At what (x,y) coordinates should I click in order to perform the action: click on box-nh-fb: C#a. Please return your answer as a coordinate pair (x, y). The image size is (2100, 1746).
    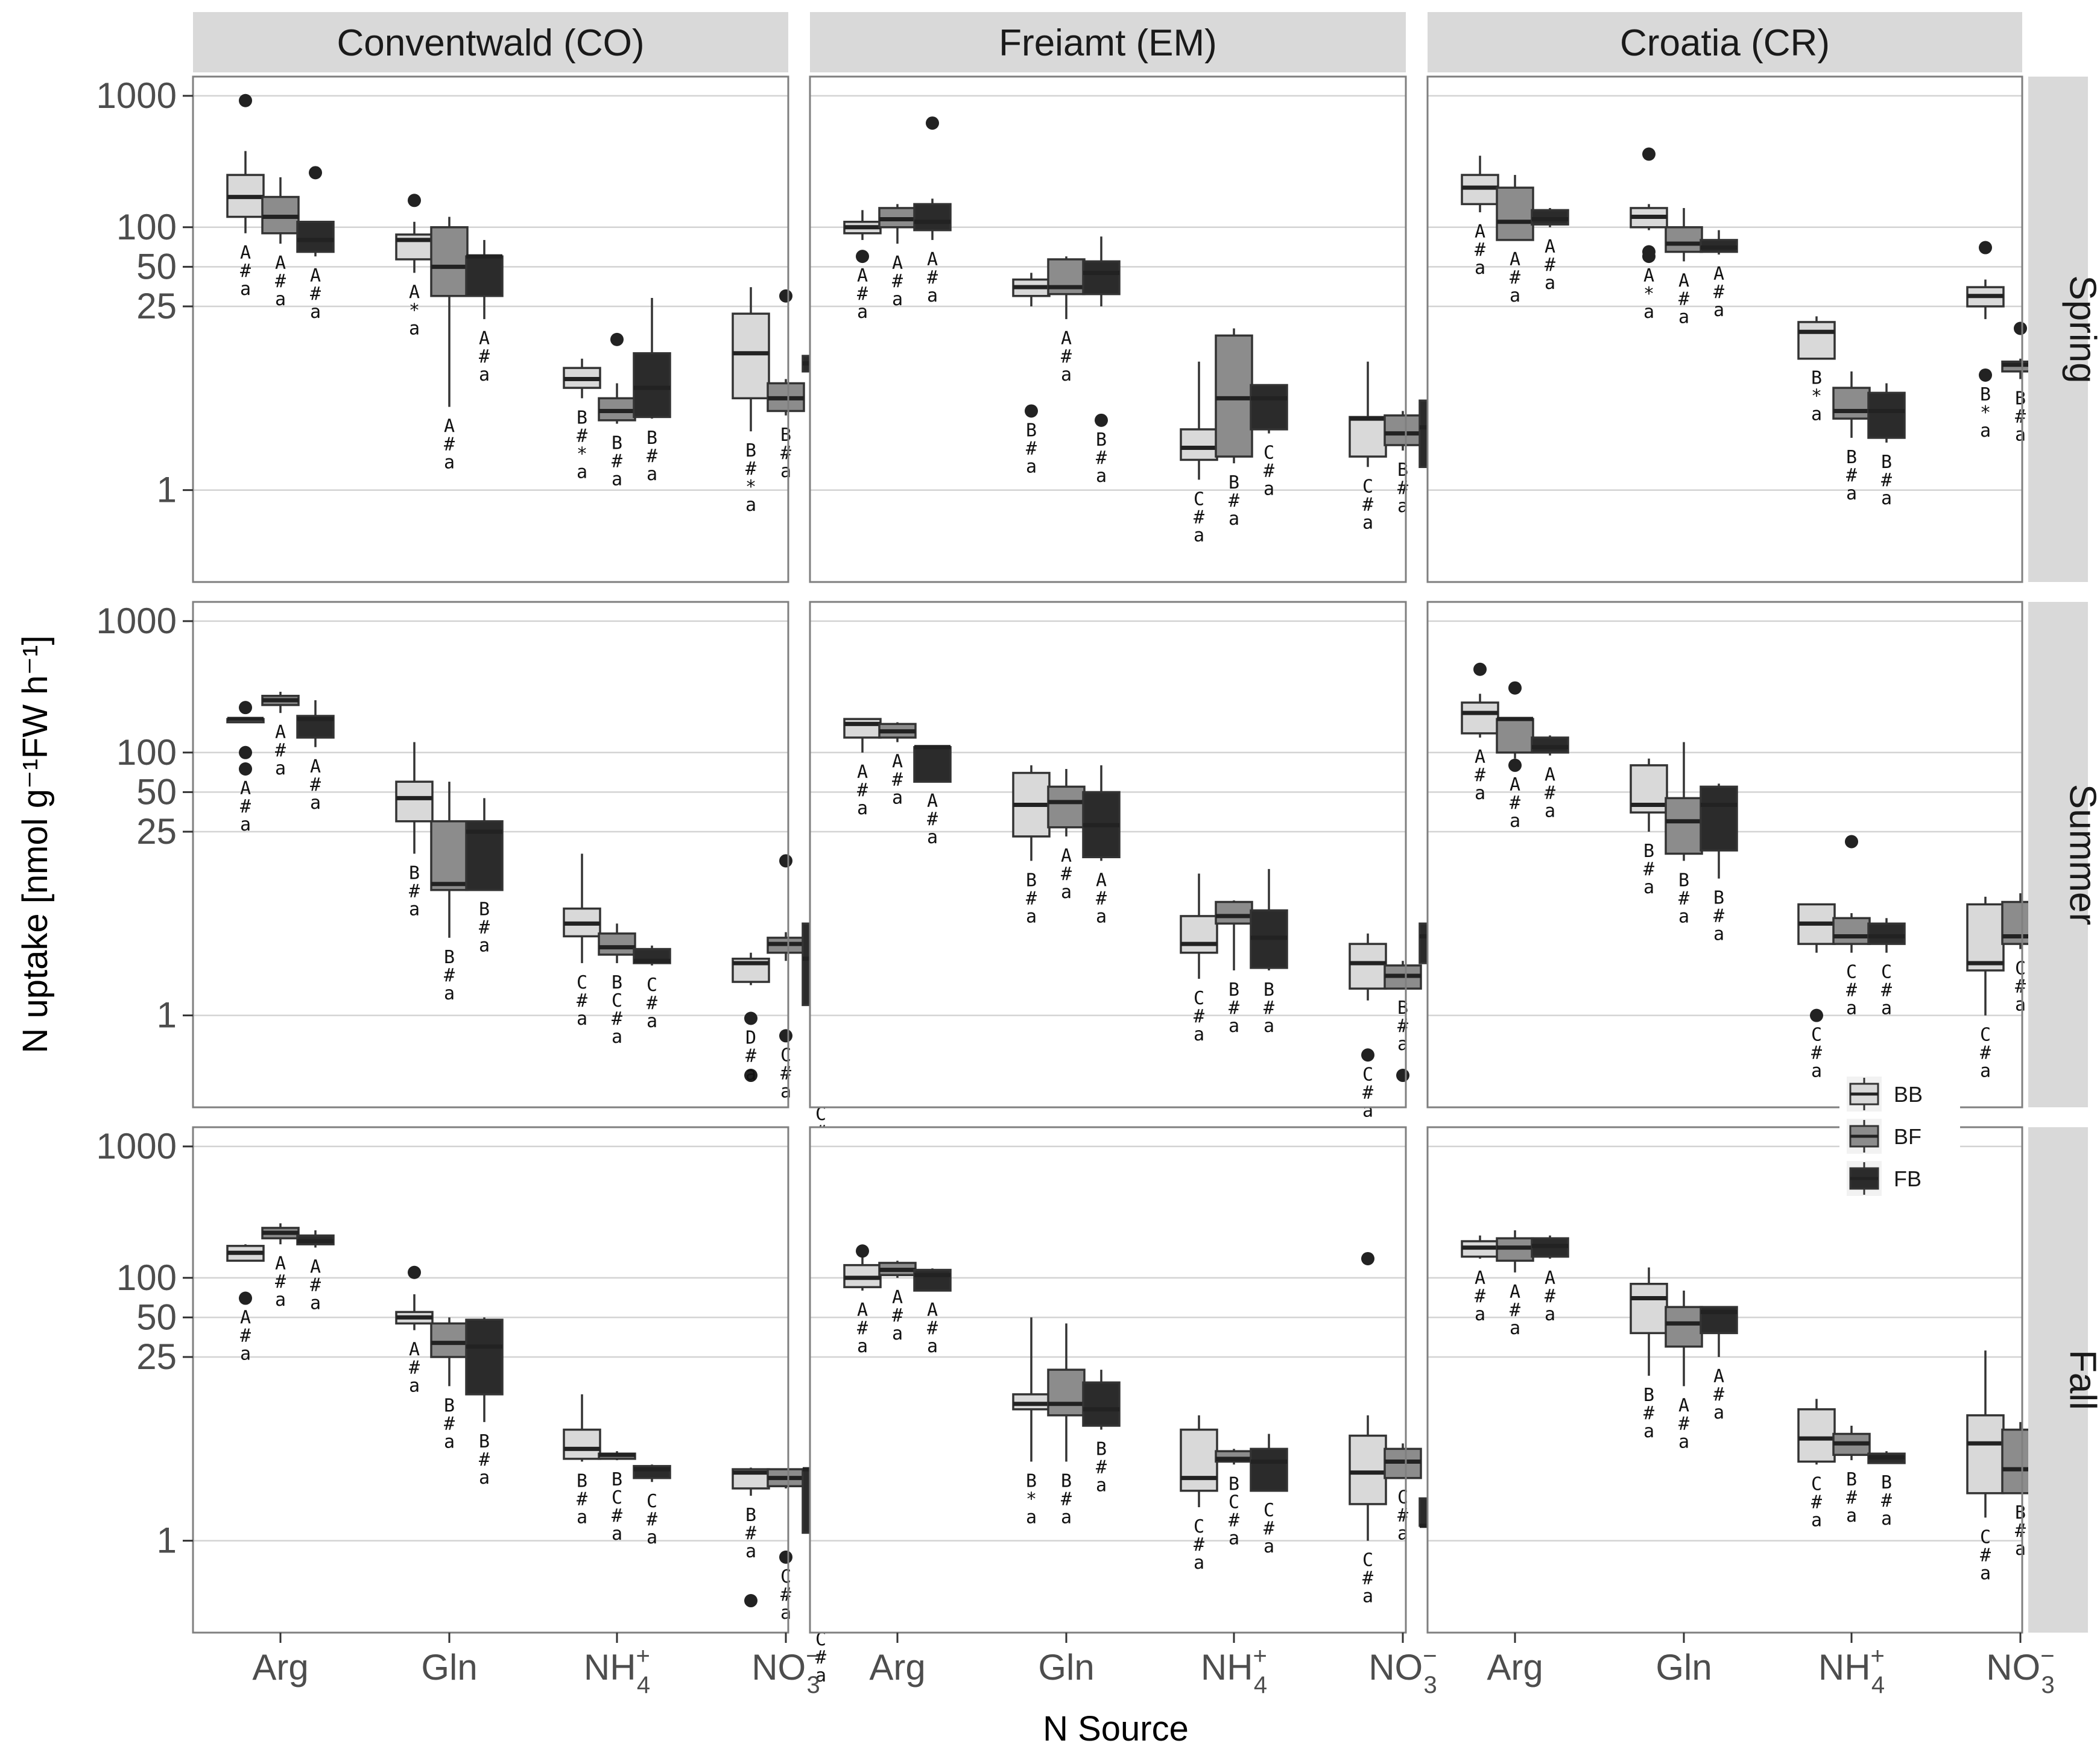
    Looking at the image, I should click on (1269, 442).